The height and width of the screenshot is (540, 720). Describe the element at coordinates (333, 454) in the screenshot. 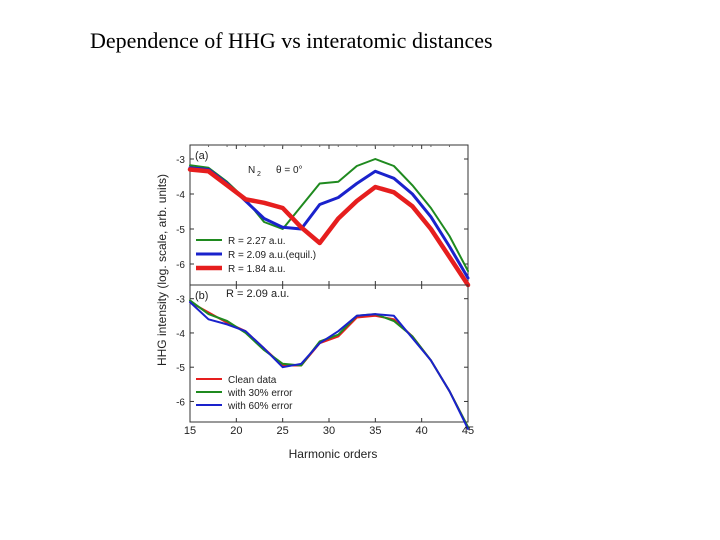

I see `x-axis-title: Harmonic orders` at that location.